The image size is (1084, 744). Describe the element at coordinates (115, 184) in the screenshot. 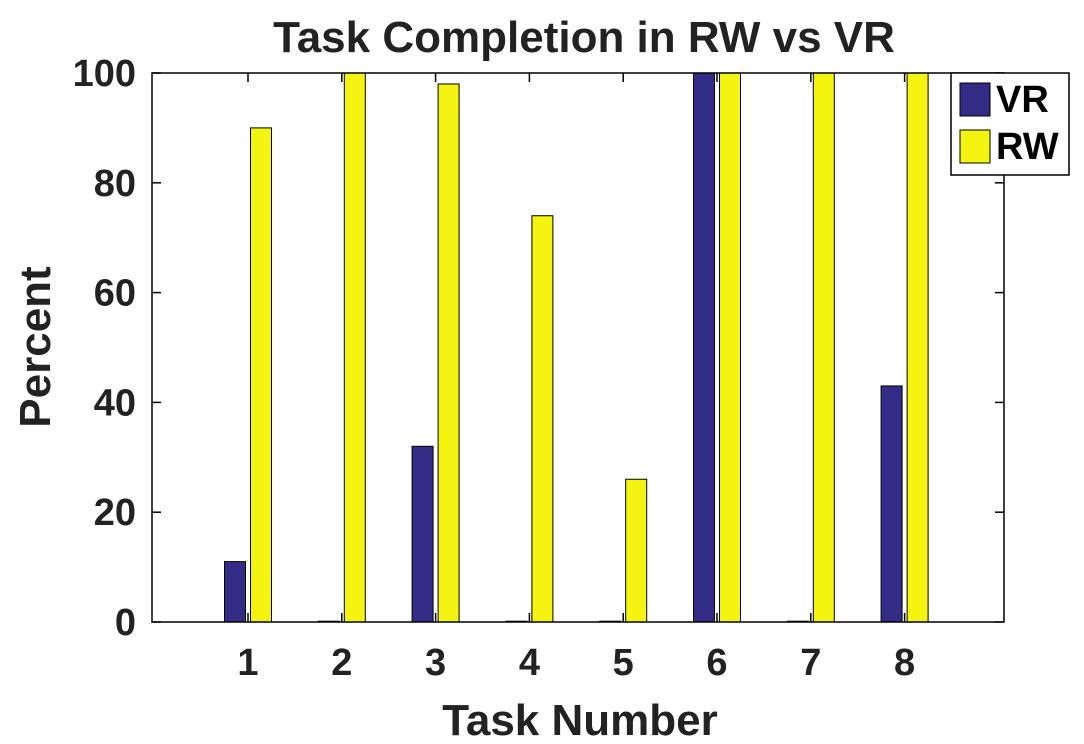

I see `y-tick-label: 80` at that location.